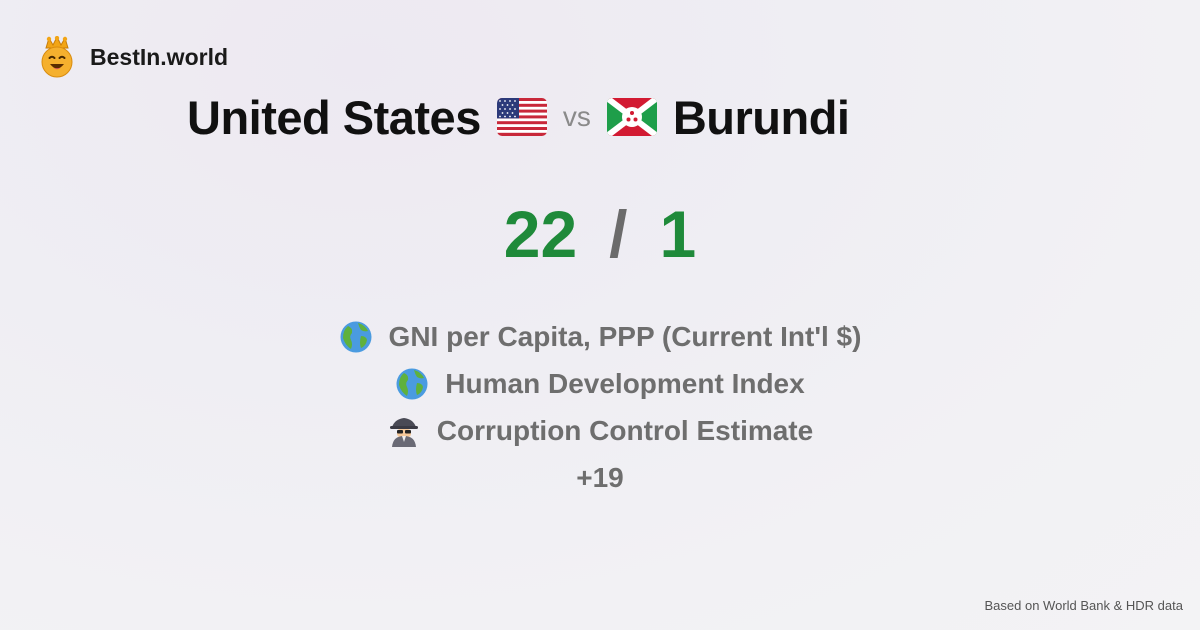  What do you see at coordinates (625, 336) in the screenshot?
I see `metric-label: GNI per Capita, PPP (Current Int'l $)` at bounding box center [625, 336].